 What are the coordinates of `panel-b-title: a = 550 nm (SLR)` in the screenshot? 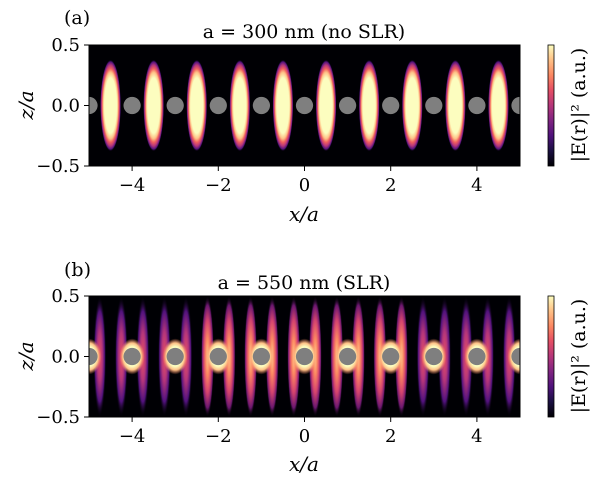 It's located at (304, 283).